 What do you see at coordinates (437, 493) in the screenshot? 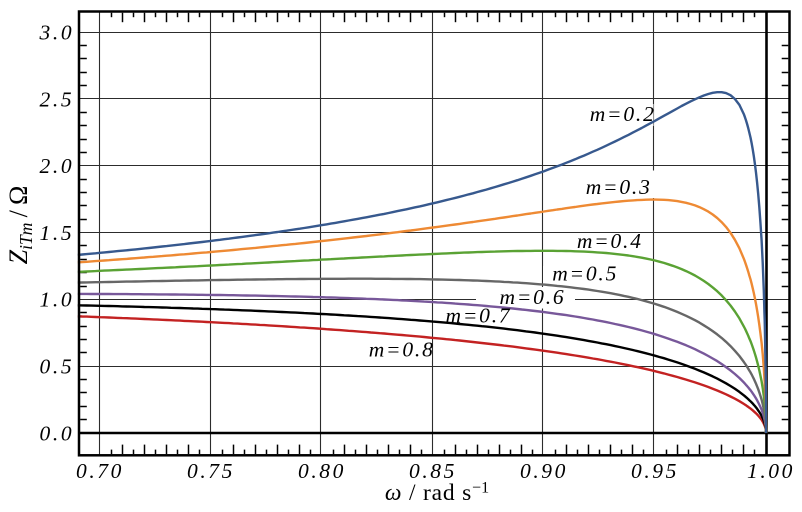
I see `svg-text: ω / rad s−1` at bounding box center [437, 493].